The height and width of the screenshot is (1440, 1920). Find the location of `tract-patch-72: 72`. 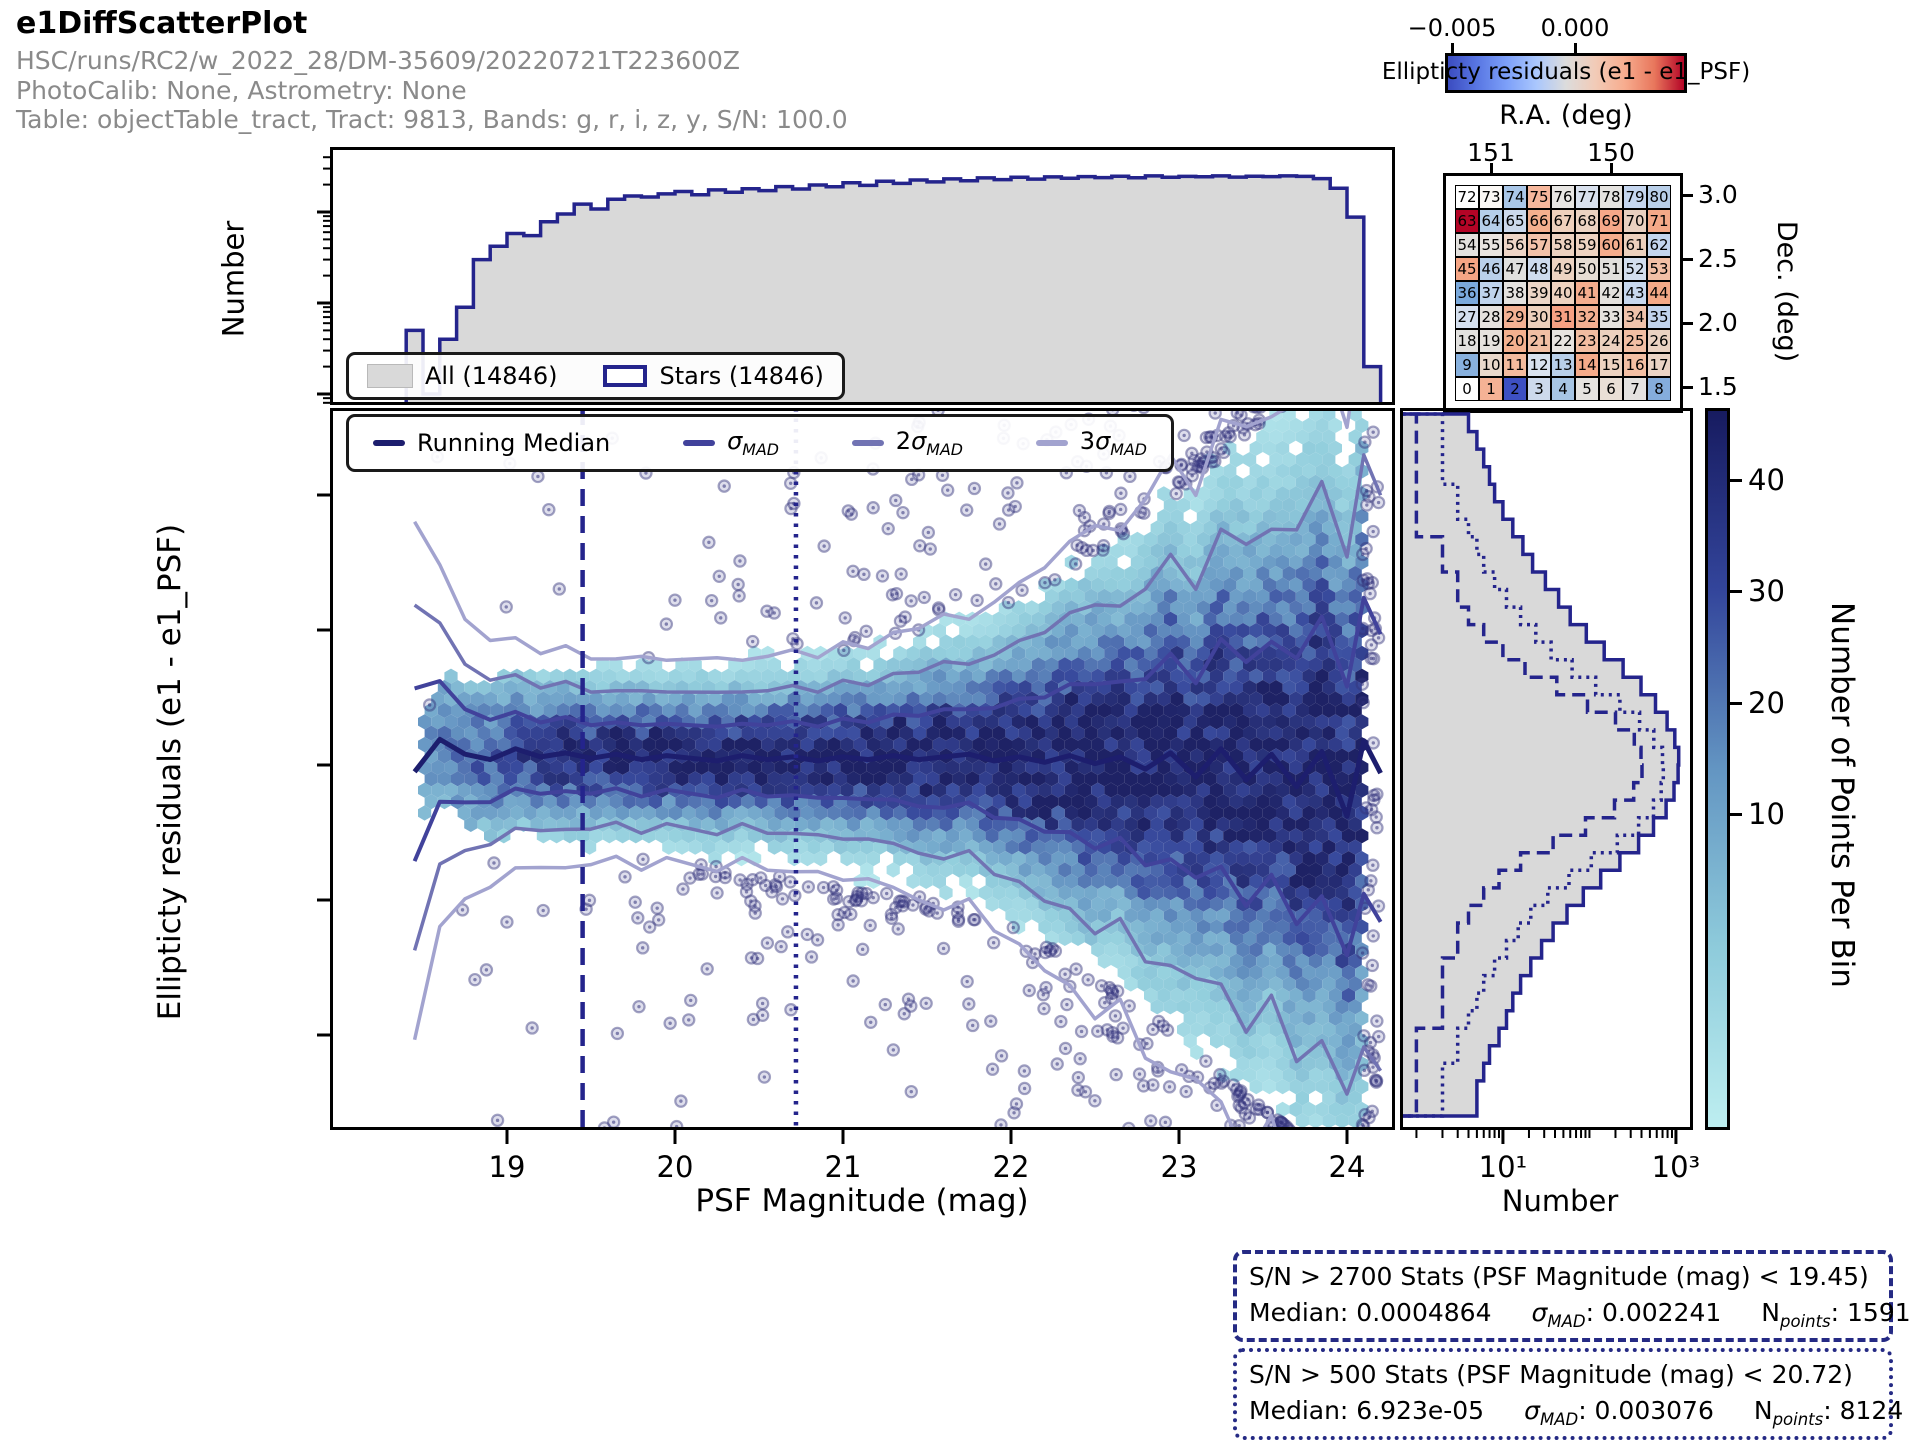

tract-patch-72: 72 is located at coordinates (1467, 197).